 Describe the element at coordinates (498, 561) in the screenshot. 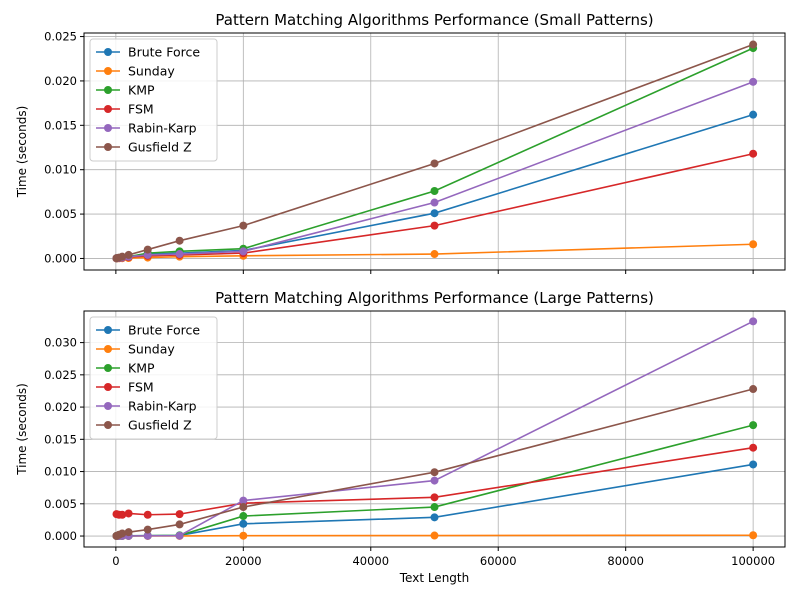

I see `x-tick-label: 60000` at that location.